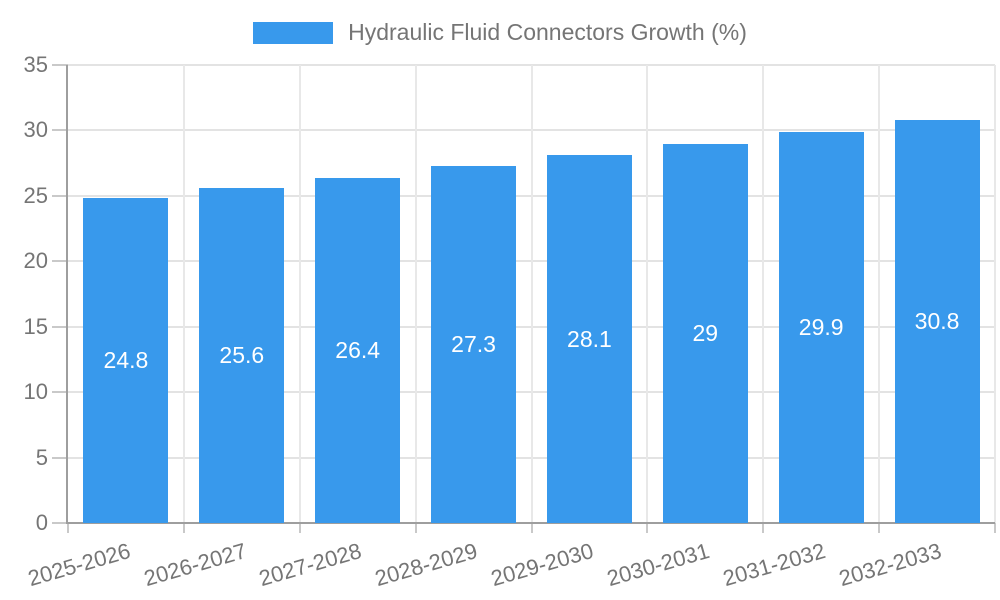 This screenshot has height=600, width=1000. I want to click on bar-value-label: 28.1, so click(589, 338).